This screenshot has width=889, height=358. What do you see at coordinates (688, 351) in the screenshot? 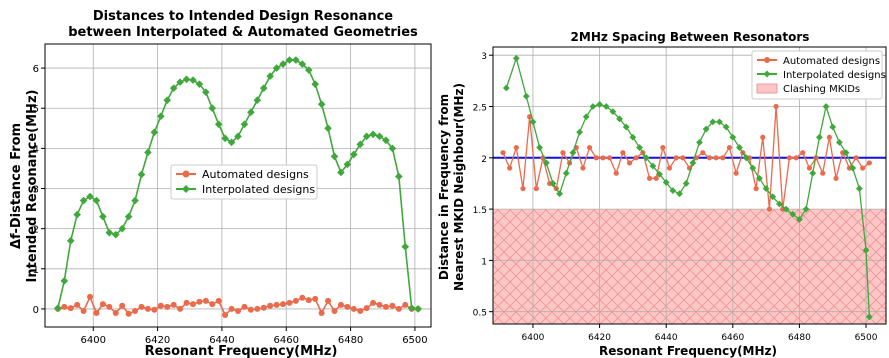
I see `chart-right-xlabel: Resonant Frequency(MHz)` at bounding box center [688, 351].